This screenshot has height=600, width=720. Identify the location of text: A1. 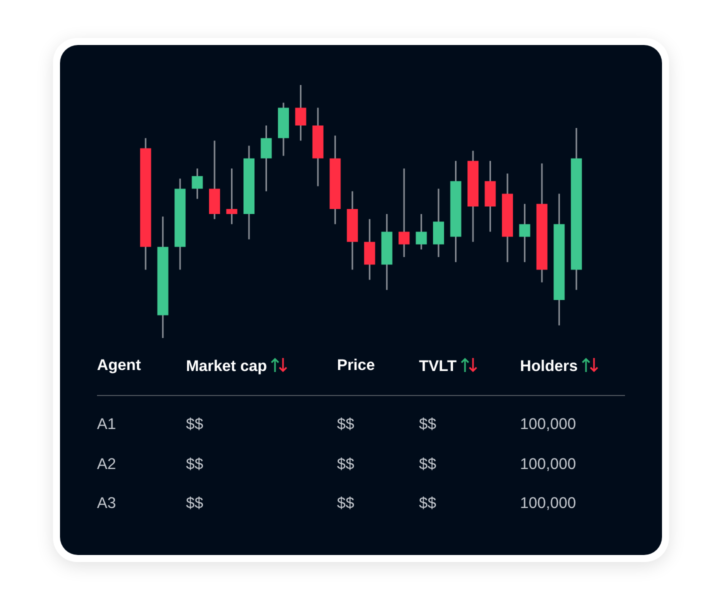
(106, 425).